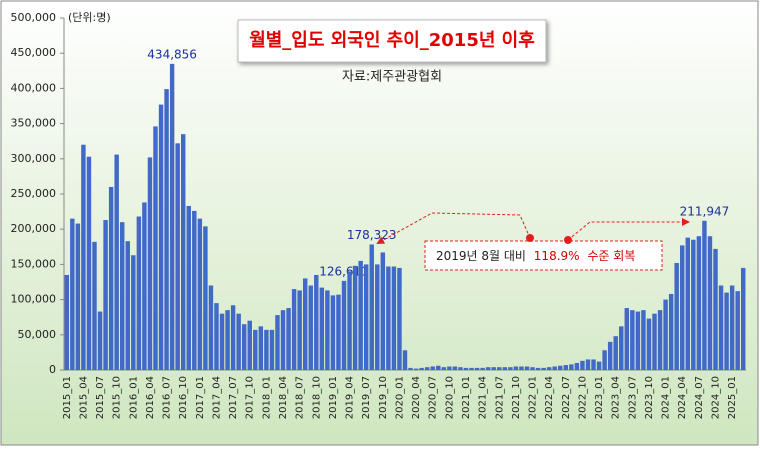 The height and width of the screenshot is (451, 760). Describe the element at coordinates (216, 397) in the screenshot. I see `x-tick-label: 2017_04` at that location.